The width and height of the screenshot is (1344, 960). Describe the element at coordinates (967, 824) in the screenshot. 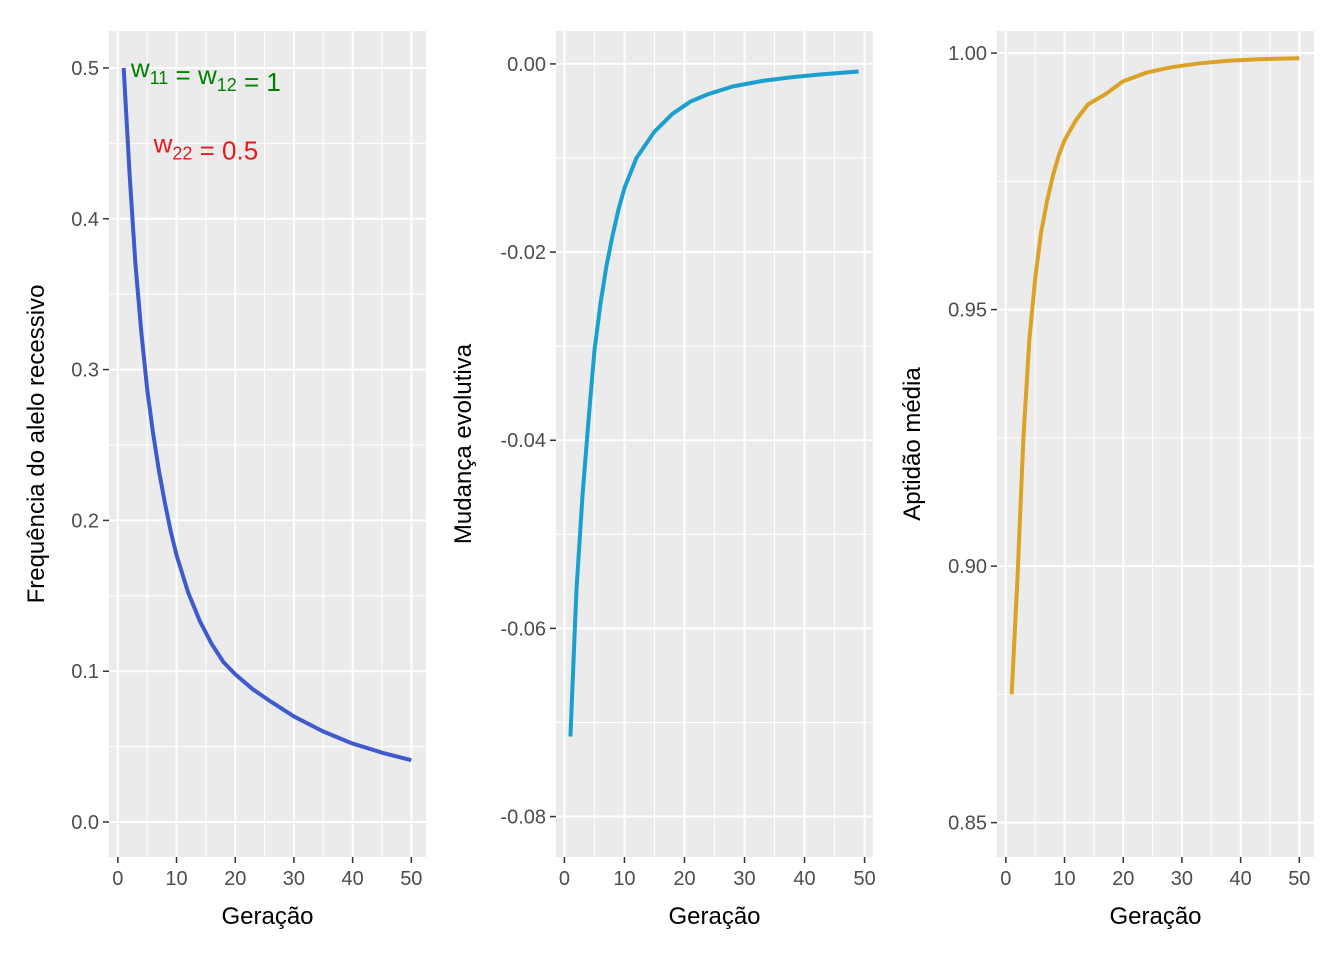

I see `y-tick-label: 0.85` at that location.